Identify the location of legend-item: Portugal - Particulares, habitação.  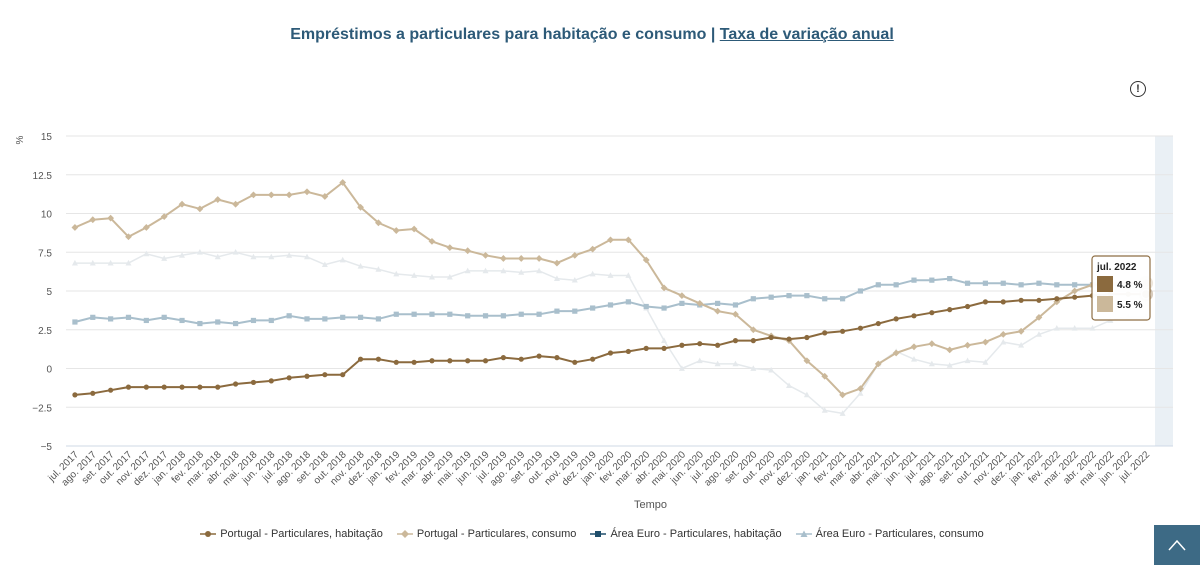
(291, 534).